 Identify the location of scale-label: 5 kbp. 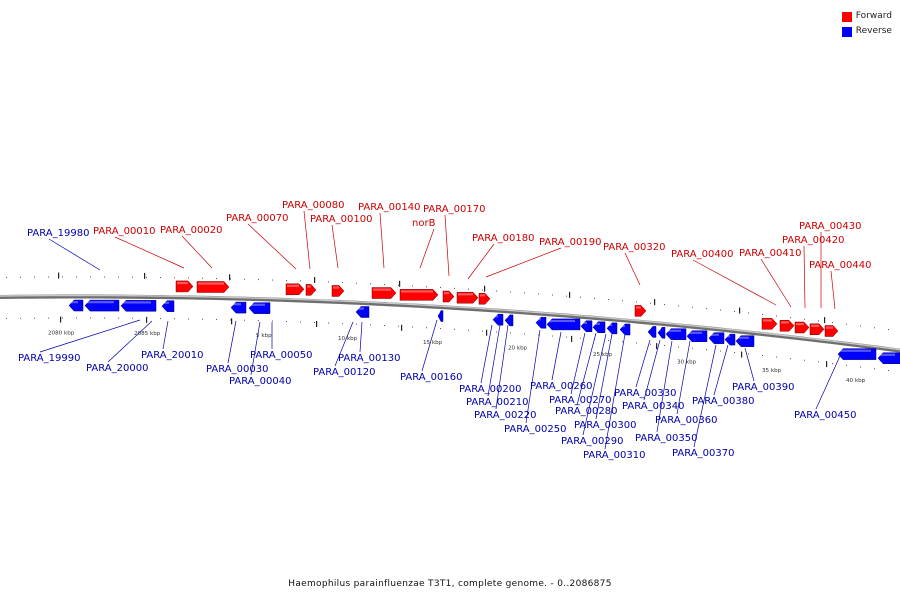
(264, 336).